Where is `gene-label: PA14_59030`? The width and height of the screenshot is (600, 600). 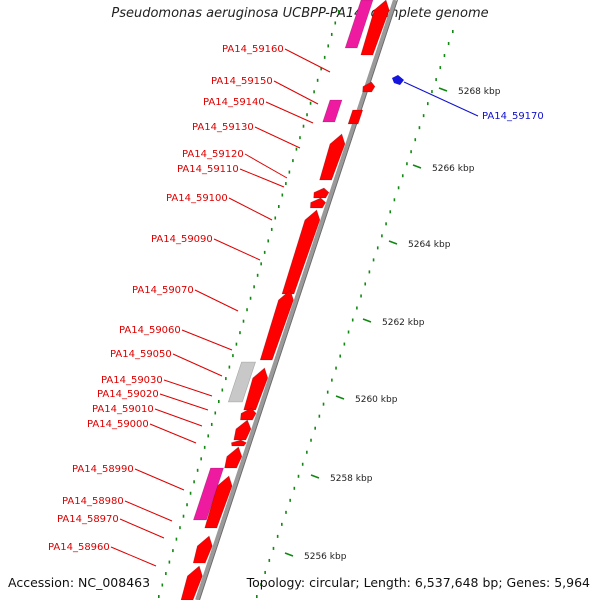 gene-label: PA14_59030 is located at coordinates (132, 380).